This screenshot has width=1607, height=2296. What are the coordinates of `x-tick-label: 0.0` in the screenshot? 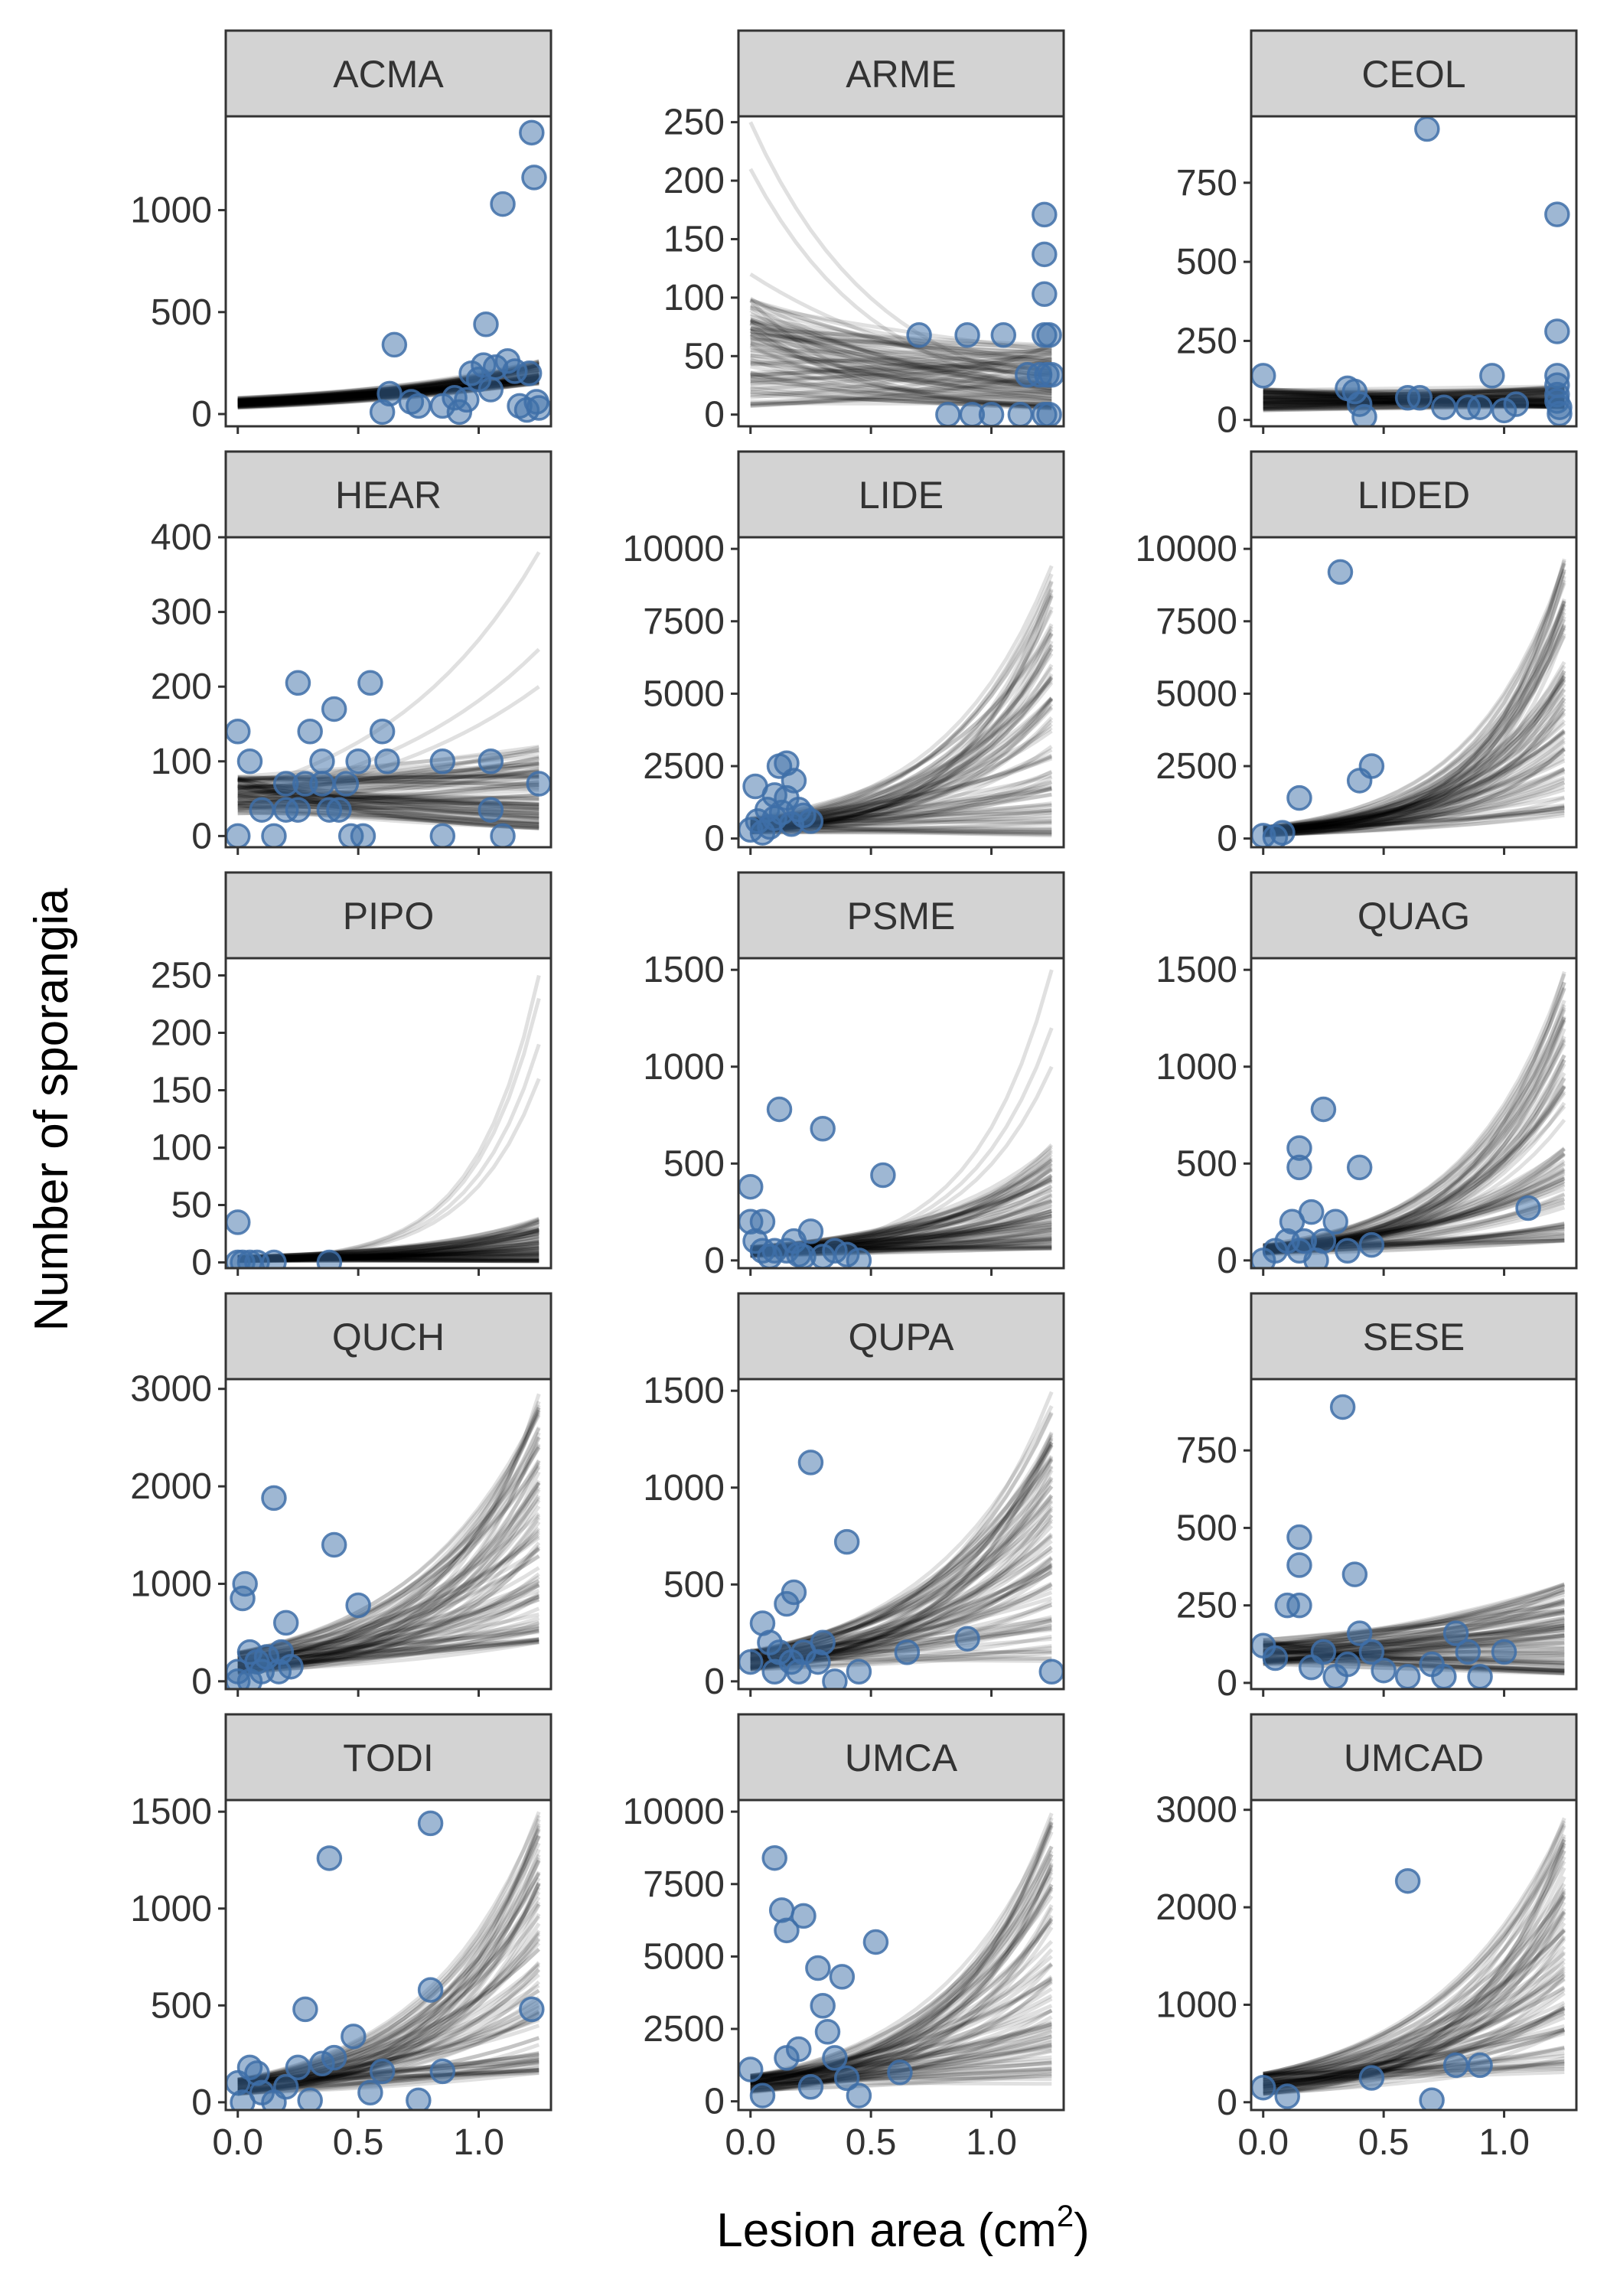 It's located at (1263, 2142).